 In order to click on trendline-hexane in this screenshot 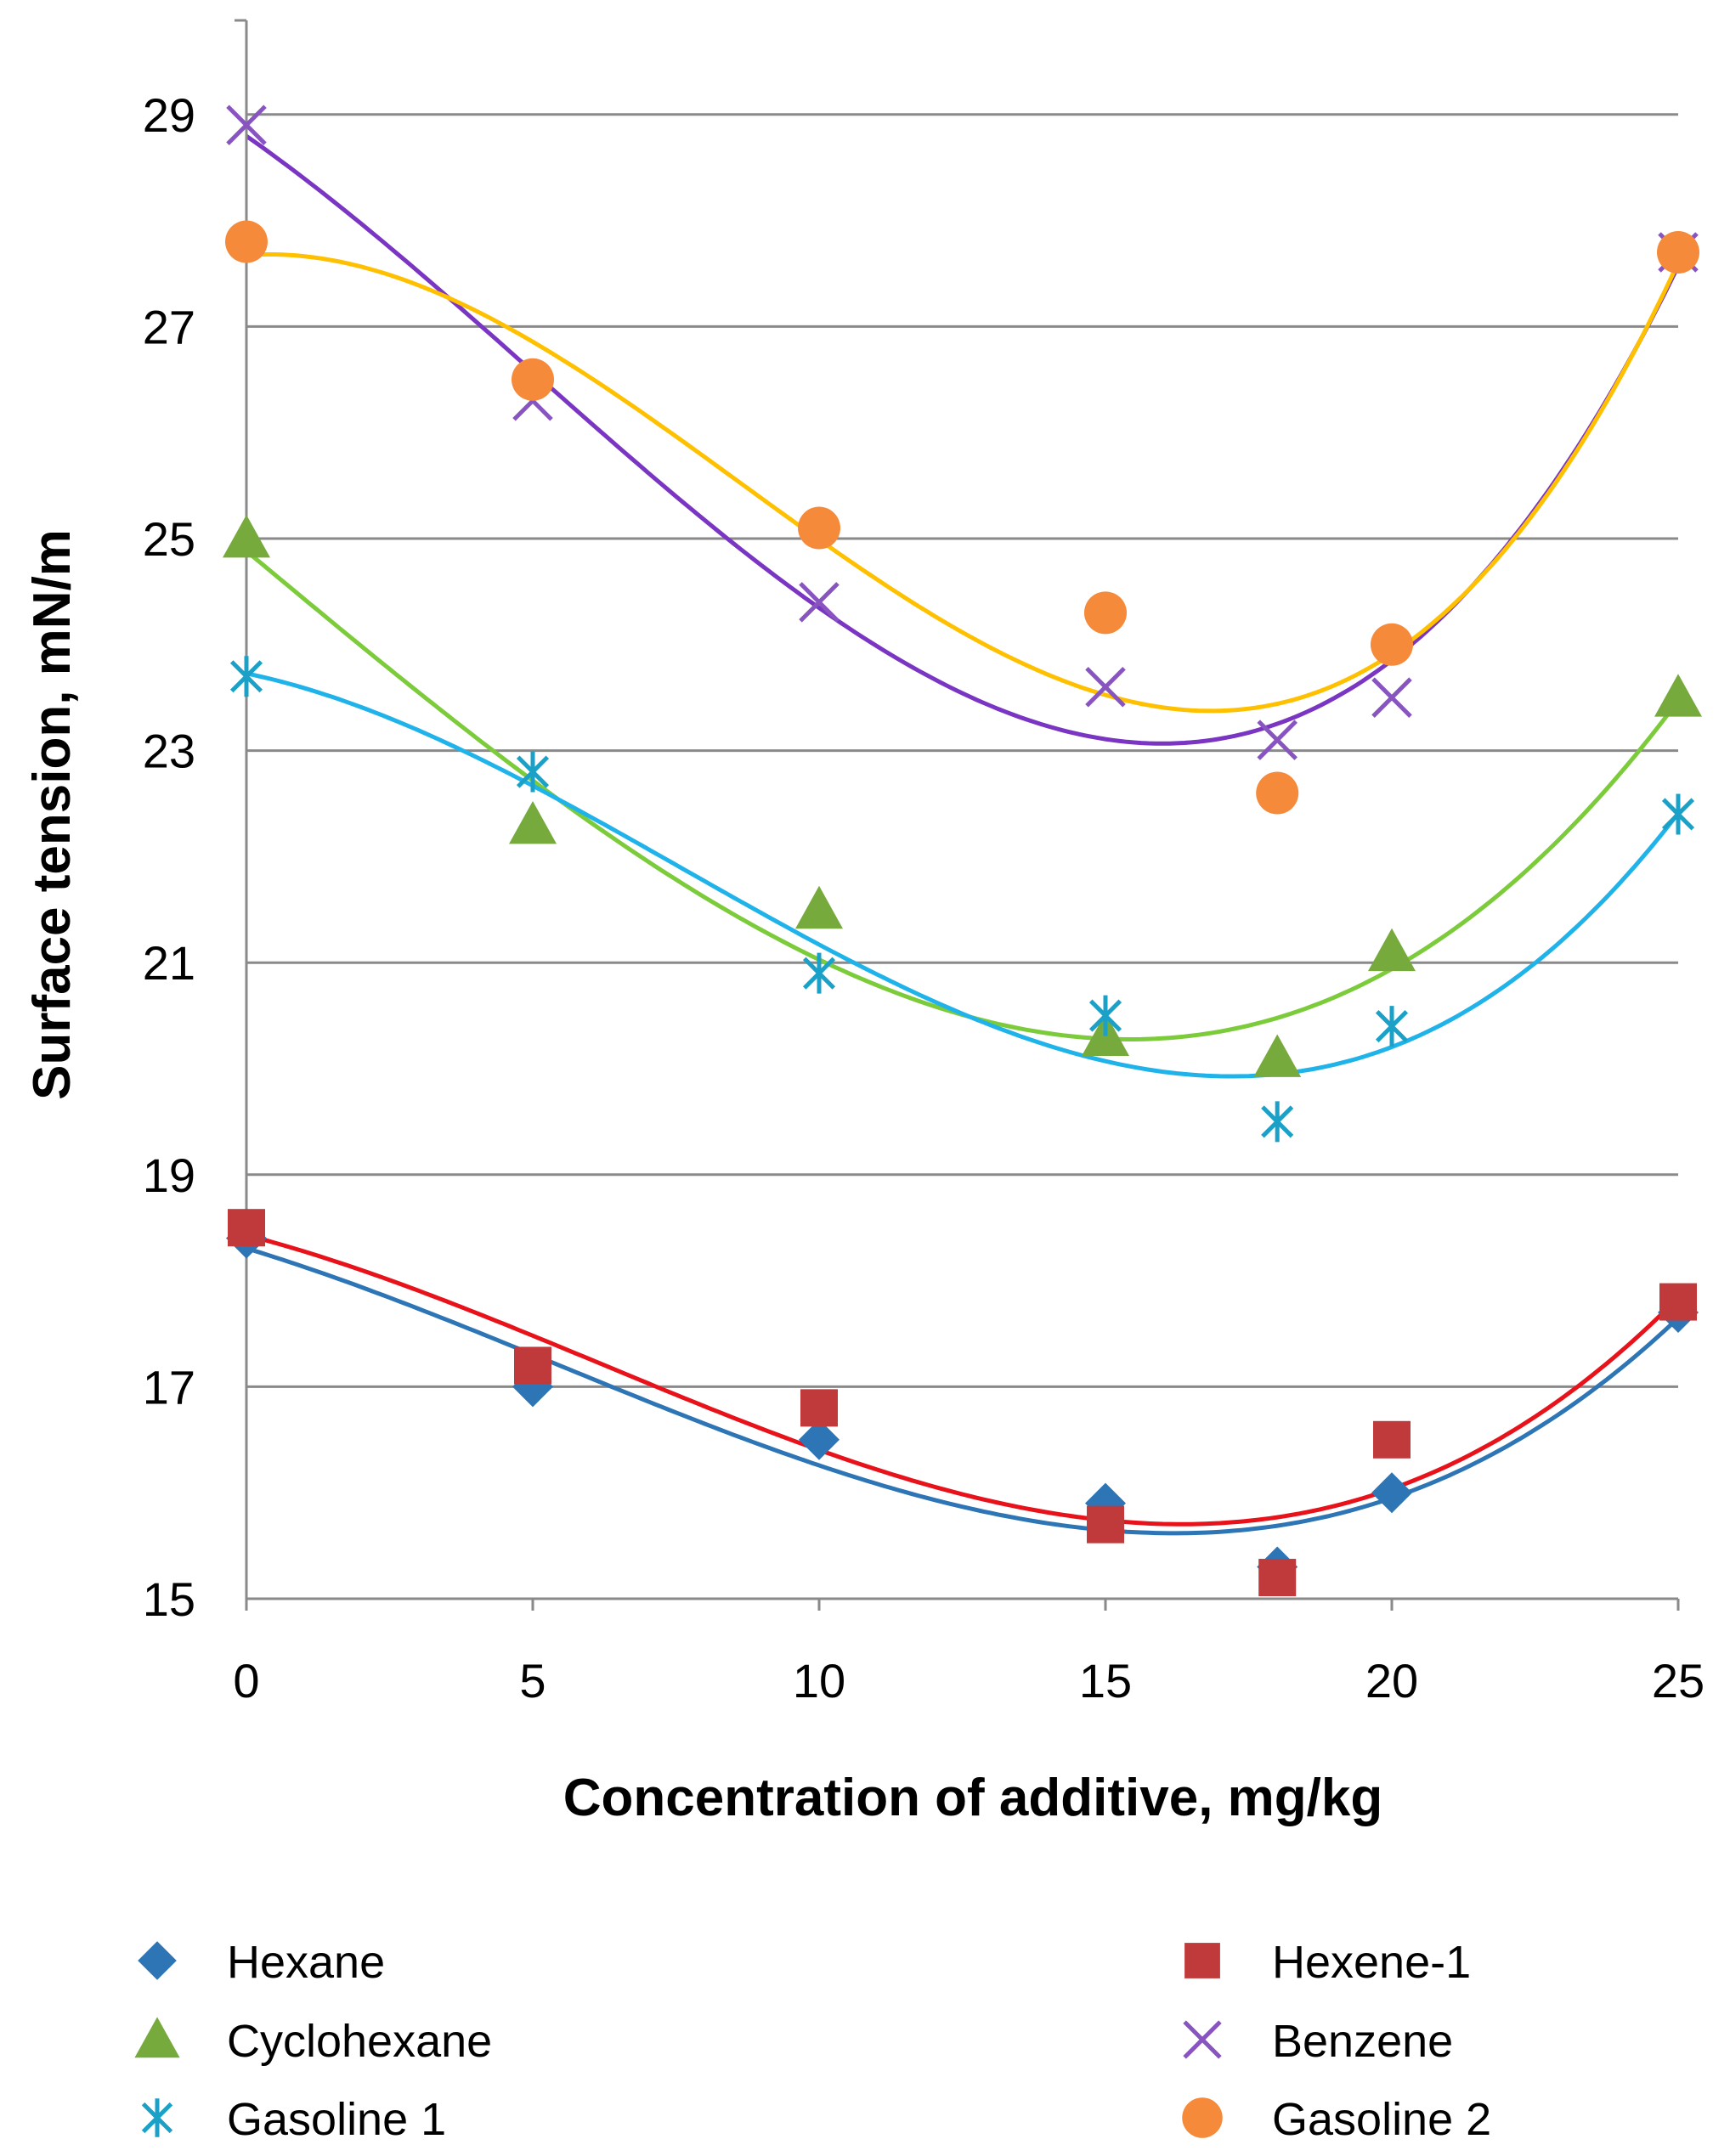, I will do `click(963, 1391)`.